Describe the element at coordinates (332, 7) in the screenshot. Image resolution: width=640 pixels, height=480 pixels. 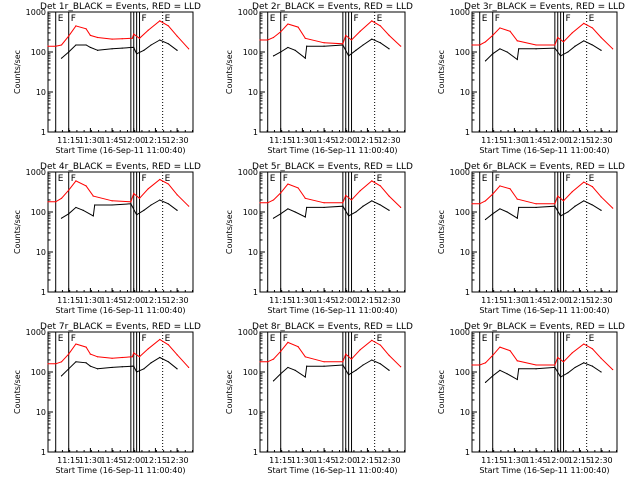
I see `panel-title: Det 2r_BLACK = Events, RED = LLD` at that location.